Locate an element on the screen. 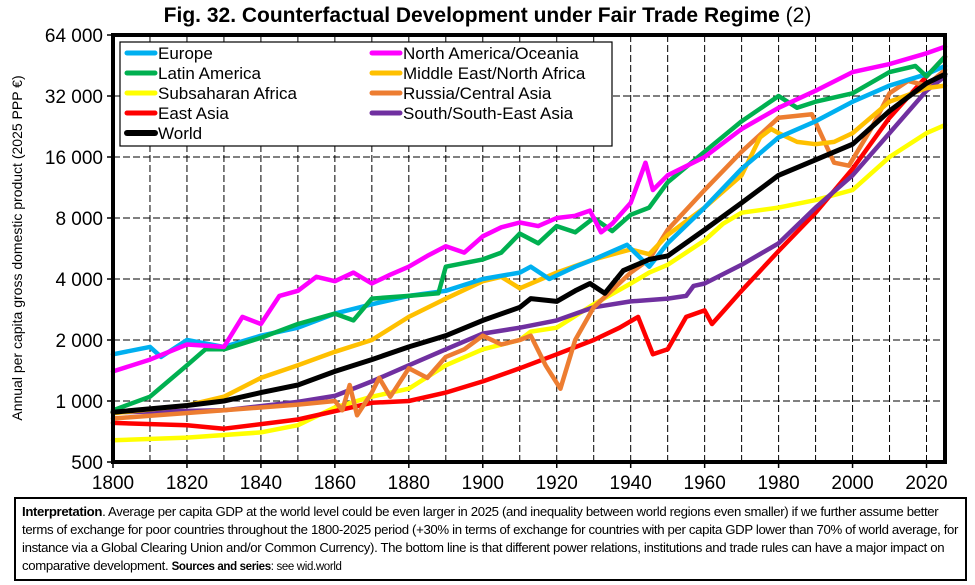  x-tick-label: 1840 is located at coordinates (261, 483).